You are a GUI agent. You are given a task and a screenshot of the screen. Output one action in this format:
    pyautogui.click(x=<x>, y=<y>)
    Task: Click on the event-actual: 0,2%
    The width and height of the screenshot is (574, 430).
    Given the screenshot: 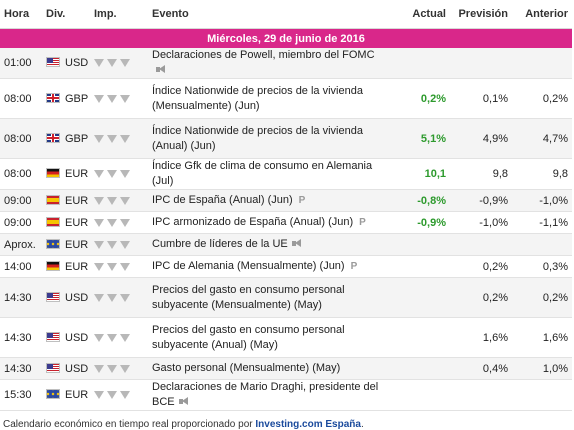 What is the action you would take?
    pyautogui.click(x=420, y=98)
    